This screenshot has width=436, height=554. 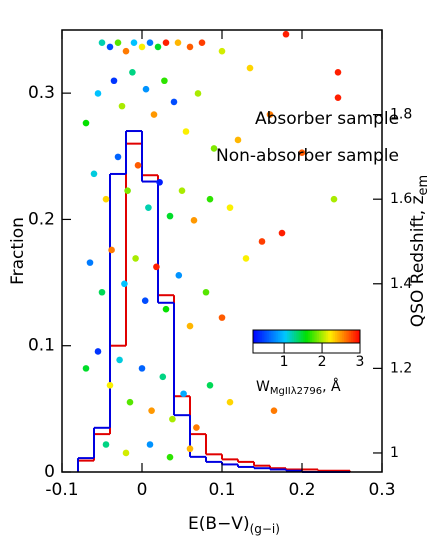 What do you see at coordinates (142, 490) in the screenshot?
I see `x-tick-label: 0` at bounding box center [142, 490].